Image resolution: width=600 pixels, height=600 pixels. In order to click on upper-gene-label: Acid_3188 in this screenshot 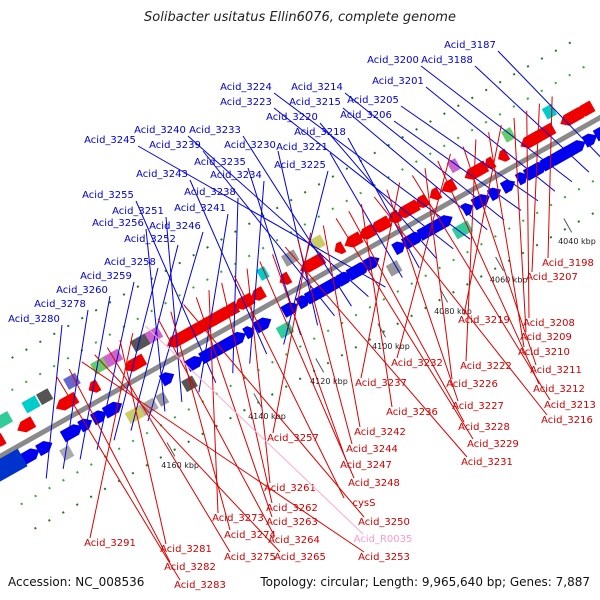, I will do `click(447, 60)`.